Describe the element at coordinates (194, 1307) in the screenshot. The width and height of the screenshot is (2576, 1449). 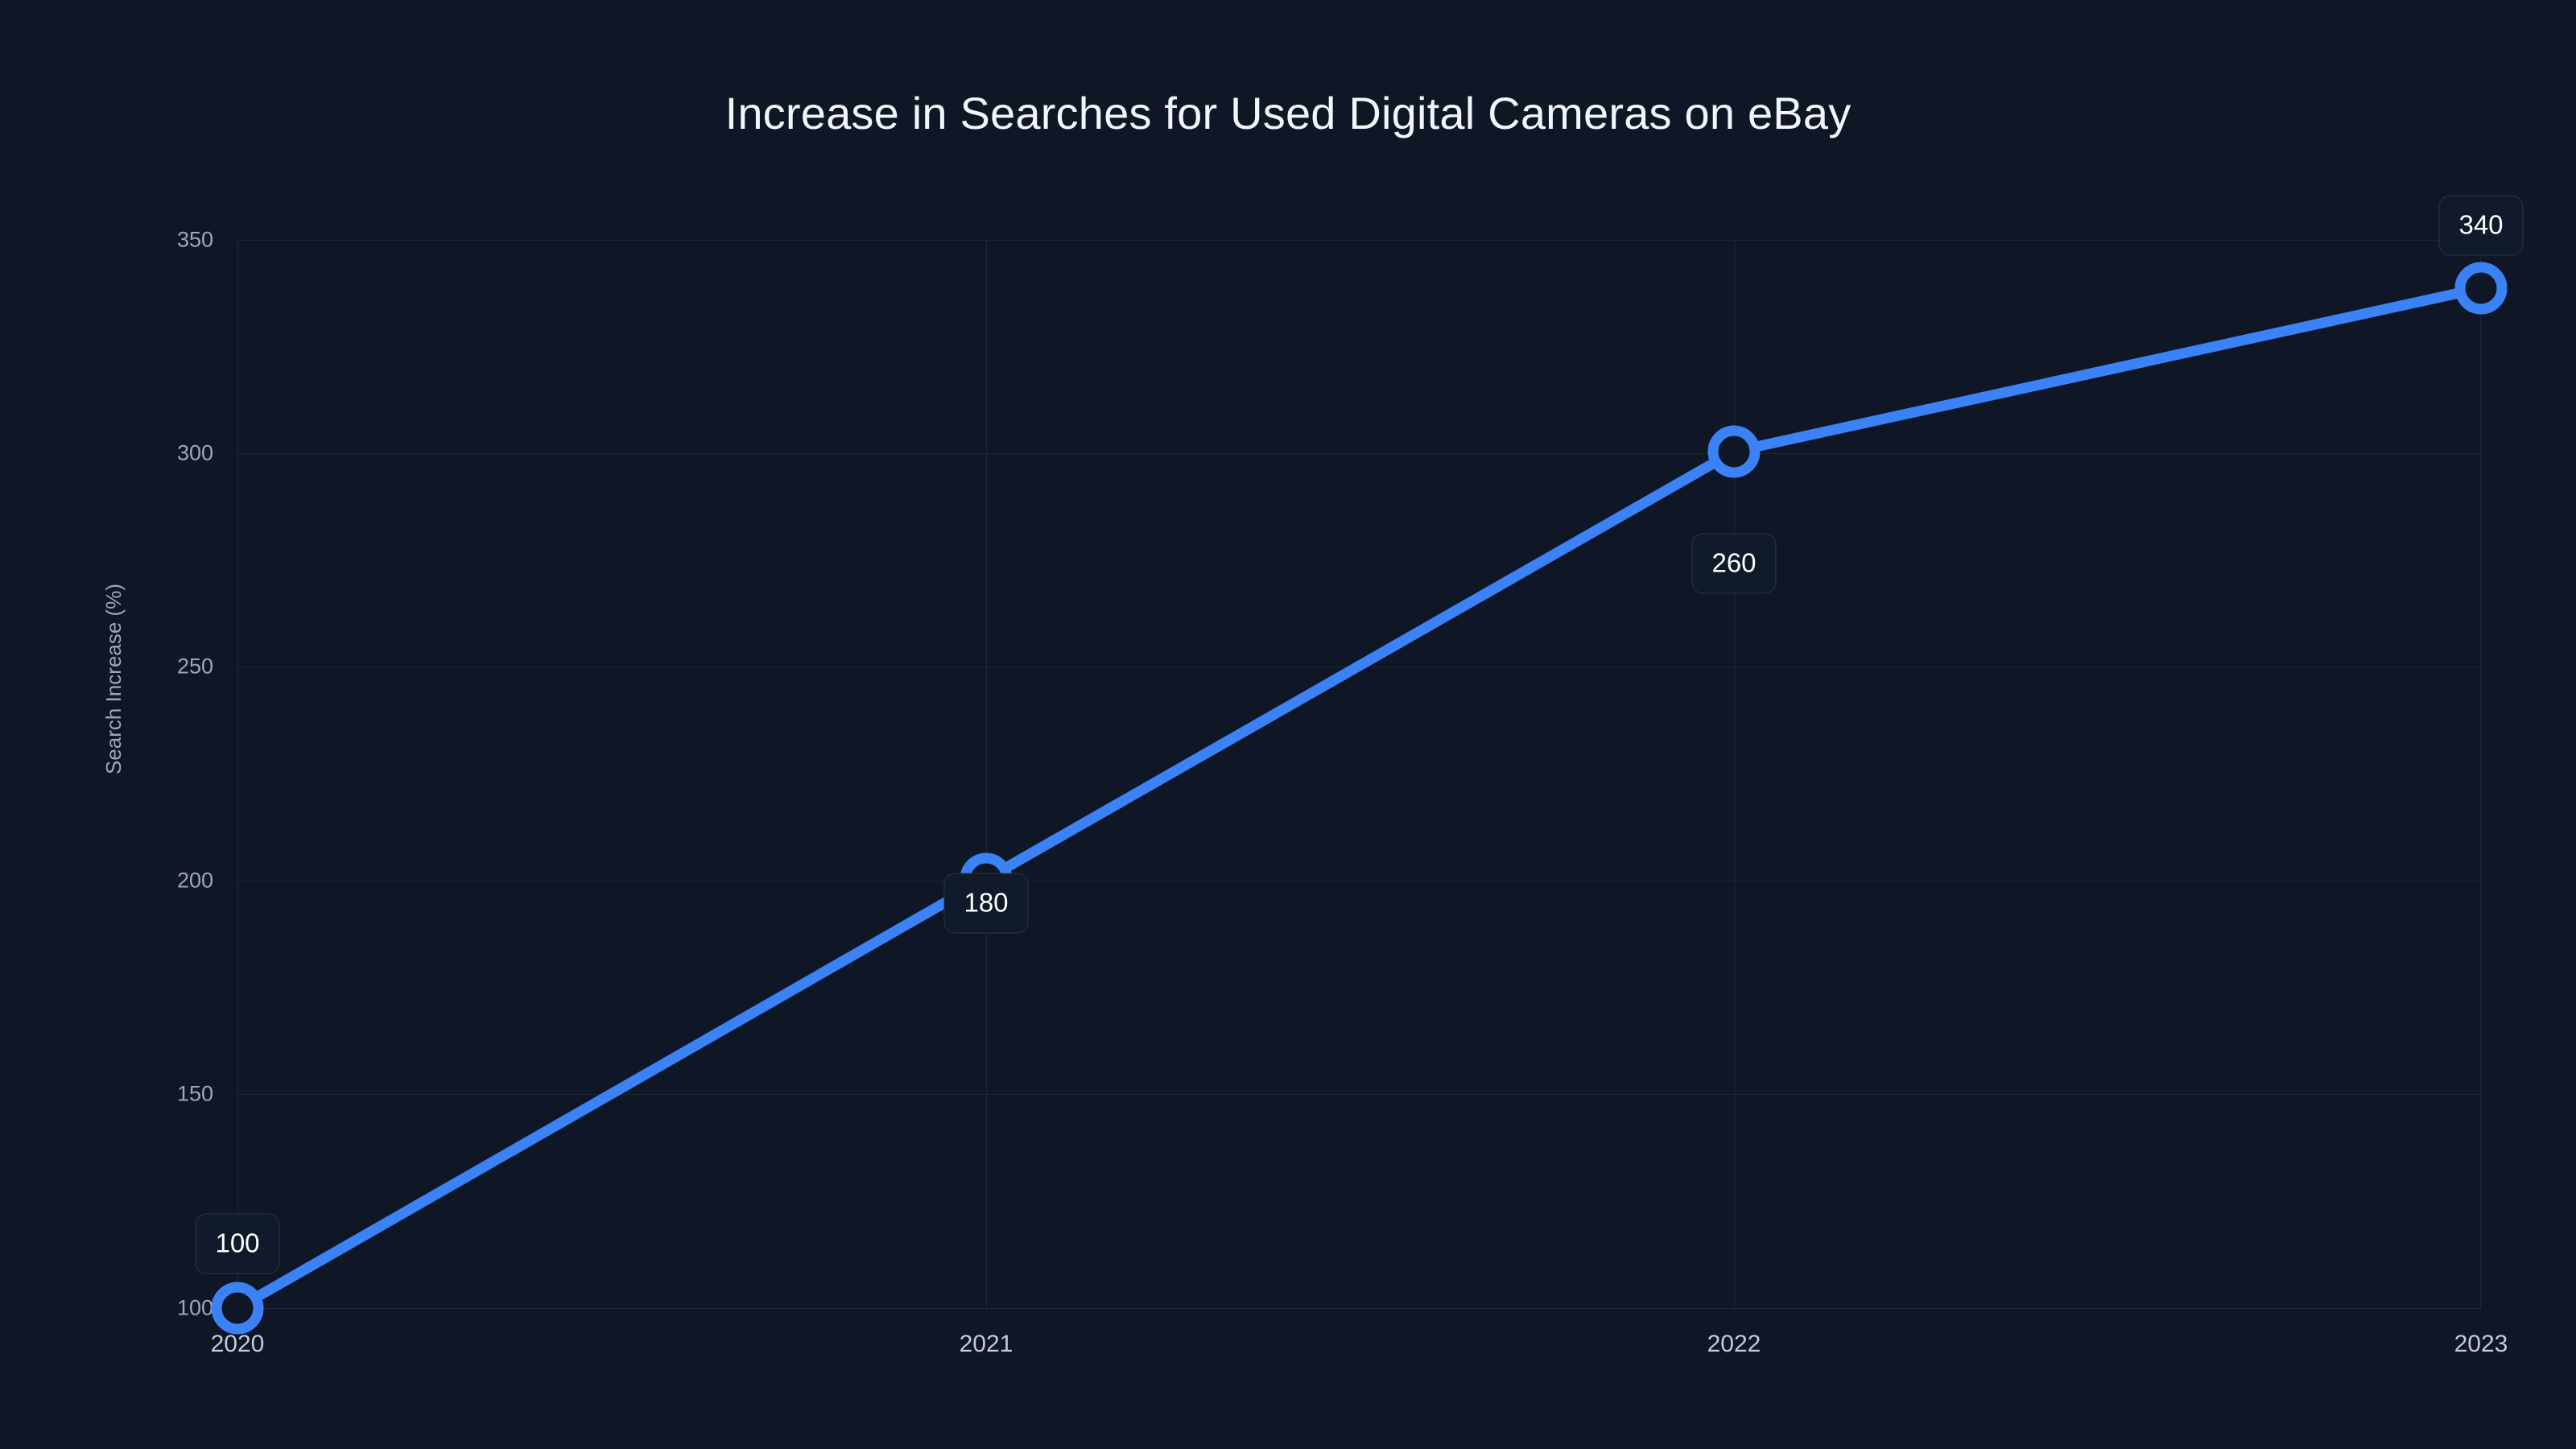
I see `y-tick-label-100: 100` at that location.